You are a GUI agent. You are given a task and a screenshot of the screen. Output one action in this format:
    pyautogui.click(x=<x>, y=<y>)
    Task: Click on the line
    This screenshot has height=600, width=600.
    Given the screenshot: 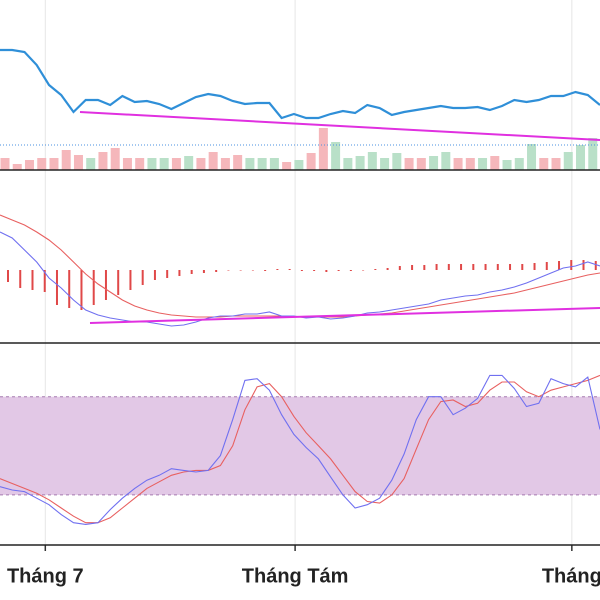 What is the action you would take?
    pyautogui.click(x=300, y=84)
    